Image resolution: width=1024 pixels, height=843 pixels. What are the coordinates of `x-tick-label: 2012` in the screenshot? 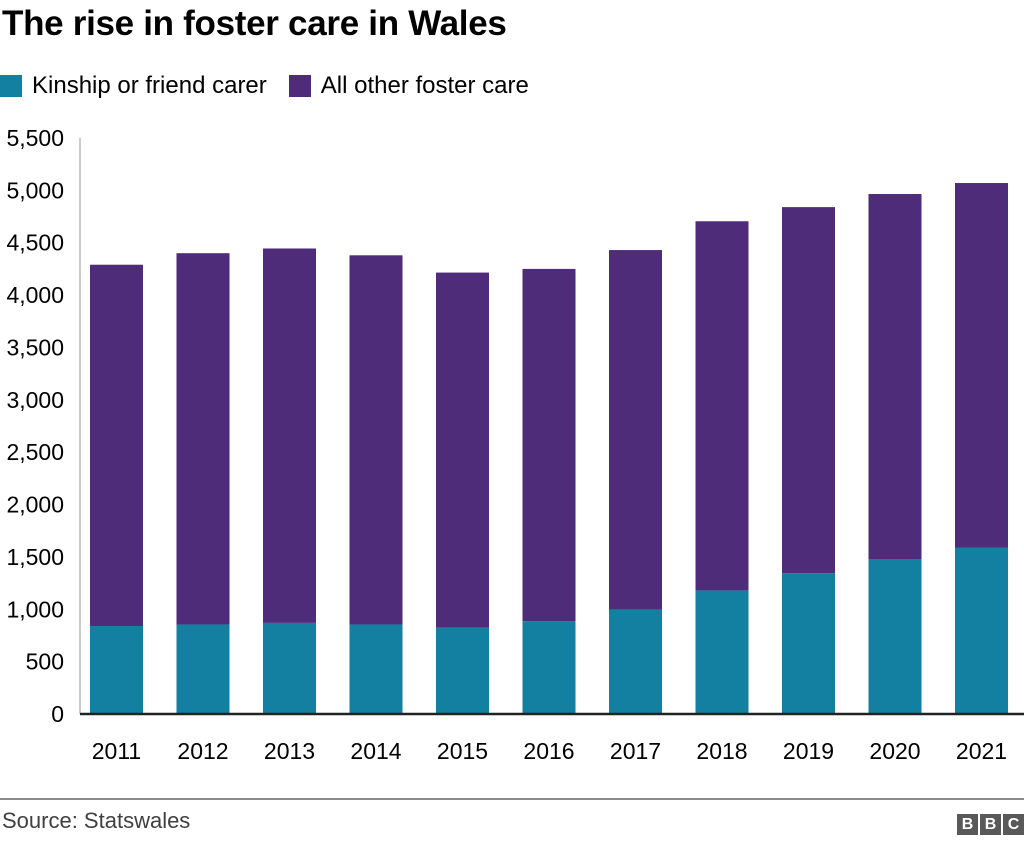 It's located at (202, 751).